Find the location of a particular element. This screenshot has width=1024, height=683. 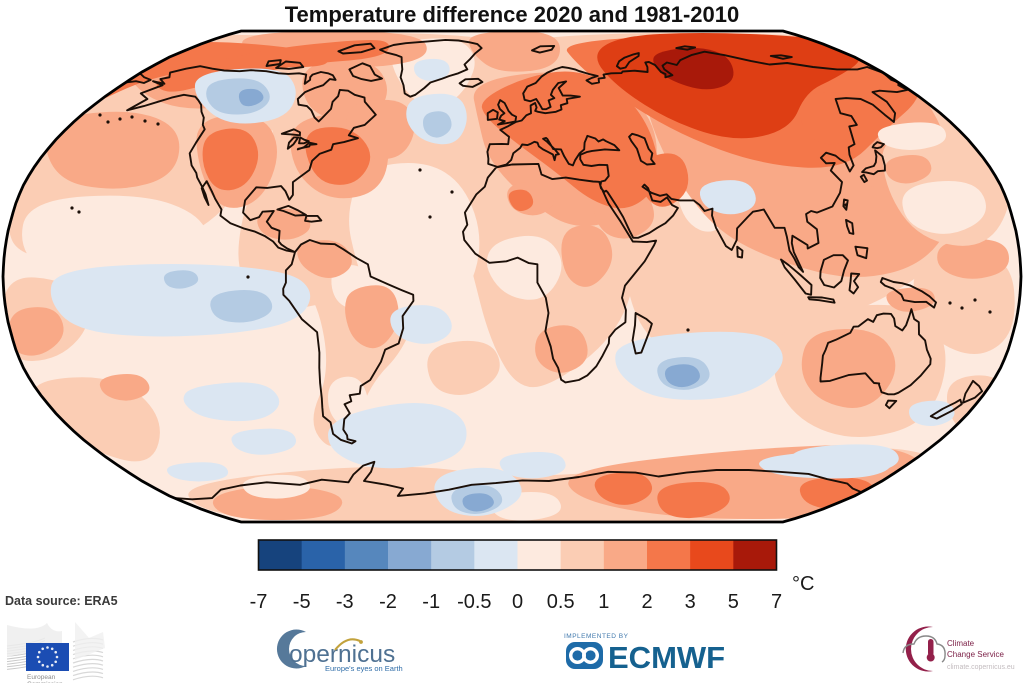

svg-text: 3 is located at coordinates (690, 602).